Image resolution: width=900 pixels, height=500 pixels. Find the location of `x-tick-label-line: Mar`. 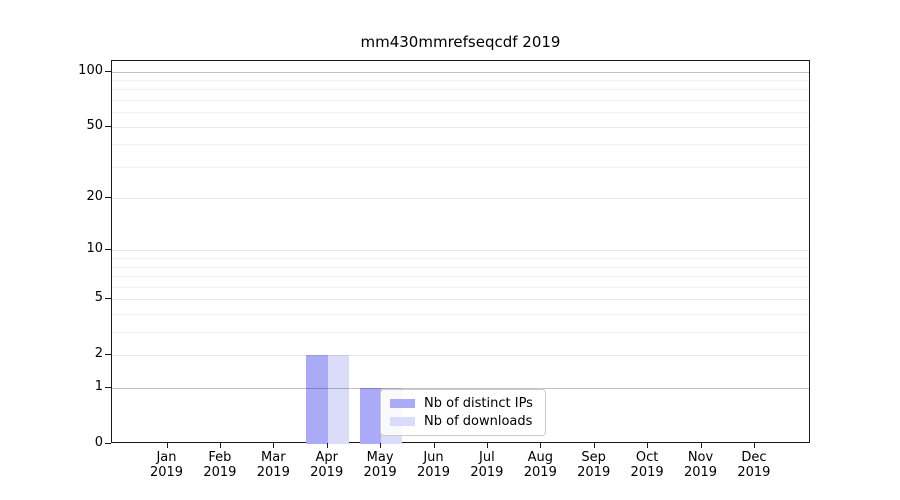

x-tick-label-line: Mar is located at coordinates (273, 457).